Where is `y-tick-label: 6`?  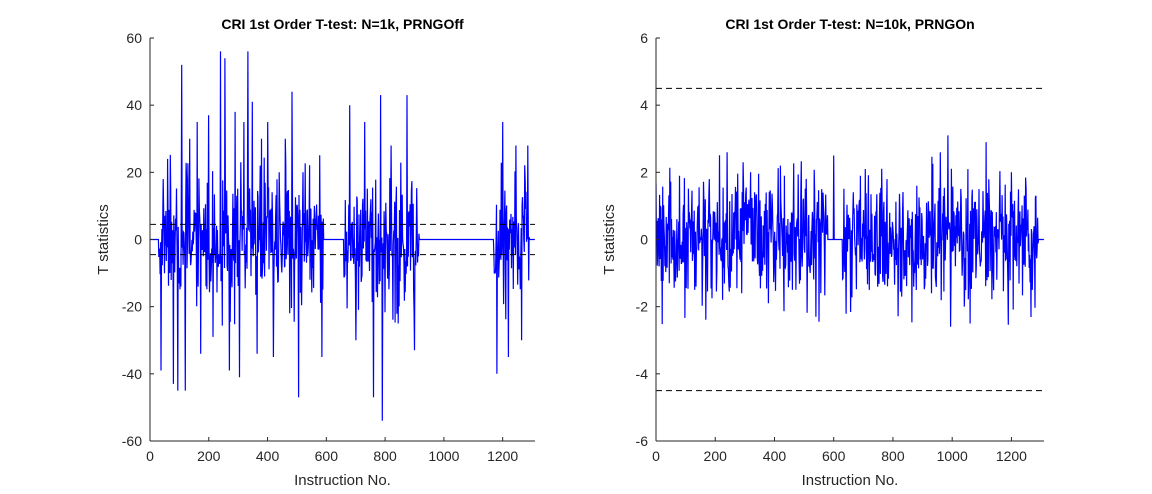 y-tick-label: 6 is located at coordinates (644, 38).